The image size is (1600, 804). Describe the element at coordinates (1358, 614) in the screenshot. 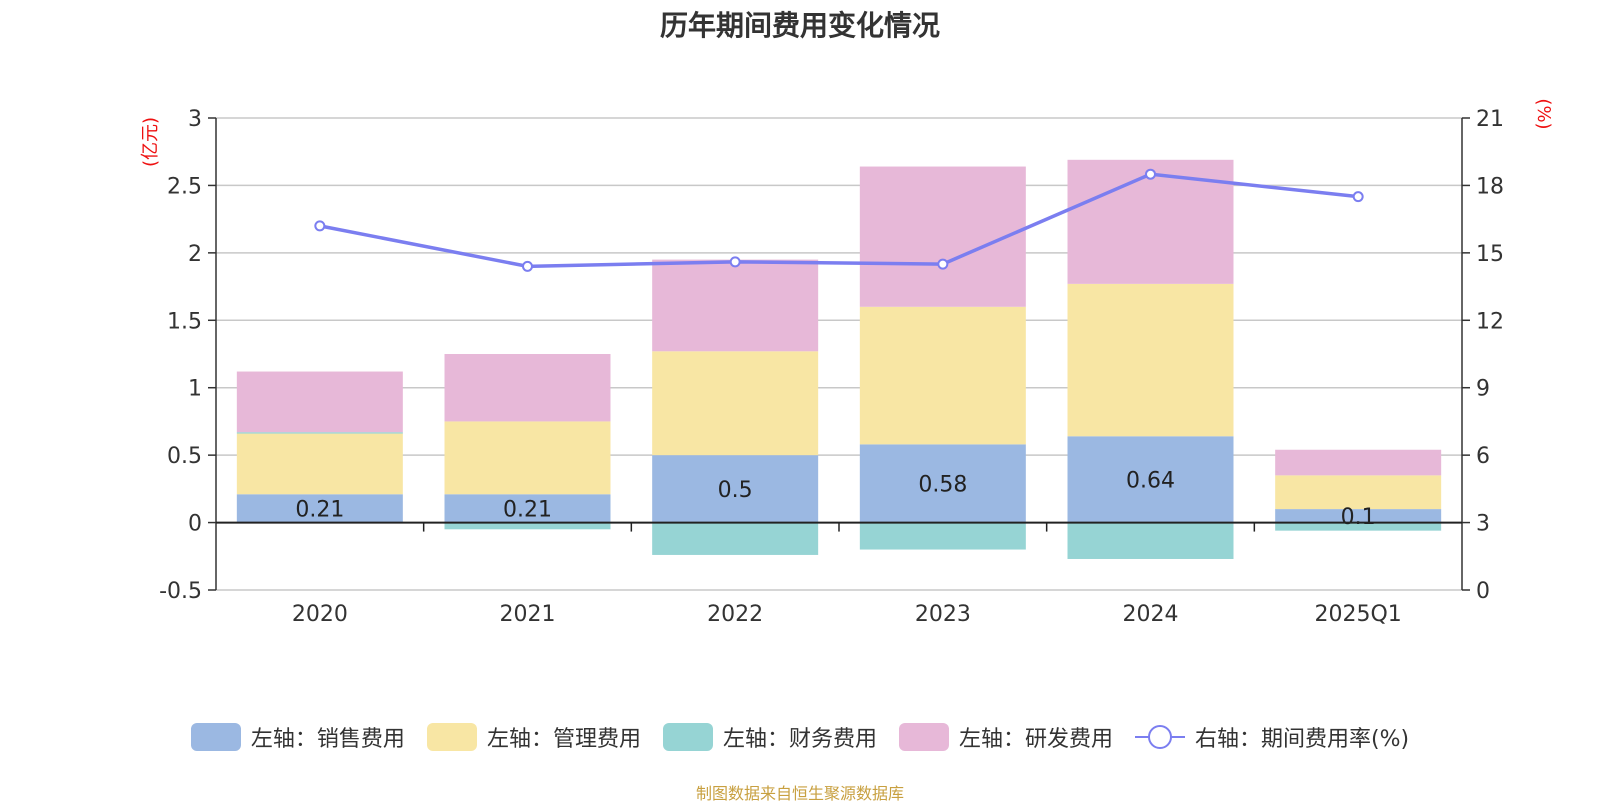

I see `x-axis-tick-label: 2025Q1` at that location.